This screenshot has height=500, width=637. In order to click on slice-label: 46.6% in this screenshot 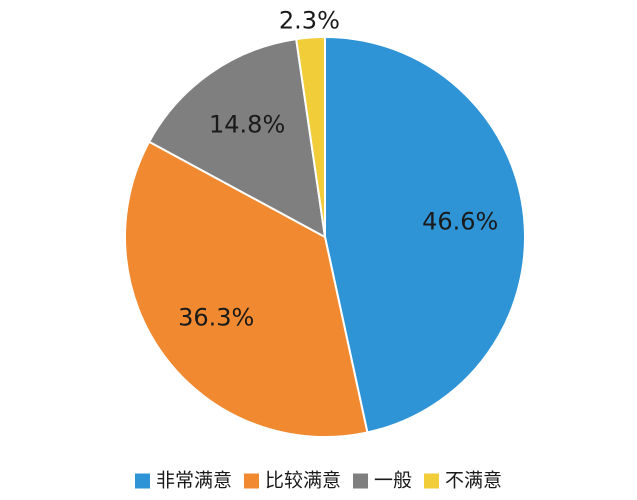, I will do `click(460, 222)`.